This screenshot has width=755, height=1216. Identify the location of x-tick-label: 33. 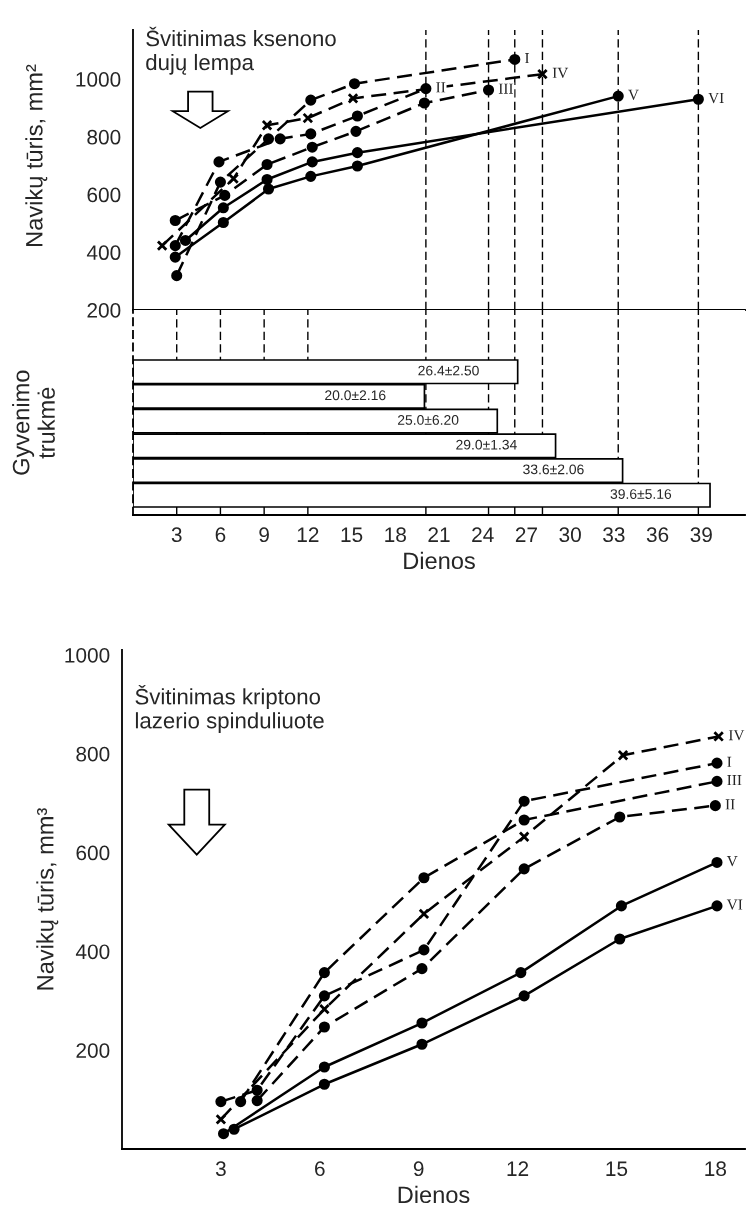
(614, 535).